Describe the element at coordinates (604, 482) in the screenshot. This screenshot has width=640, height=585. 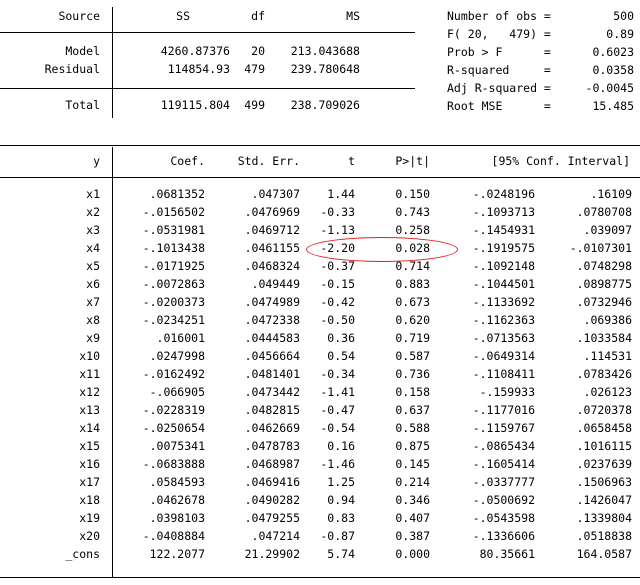
I see `coef-ci-high-cell: .1506963` at that location.